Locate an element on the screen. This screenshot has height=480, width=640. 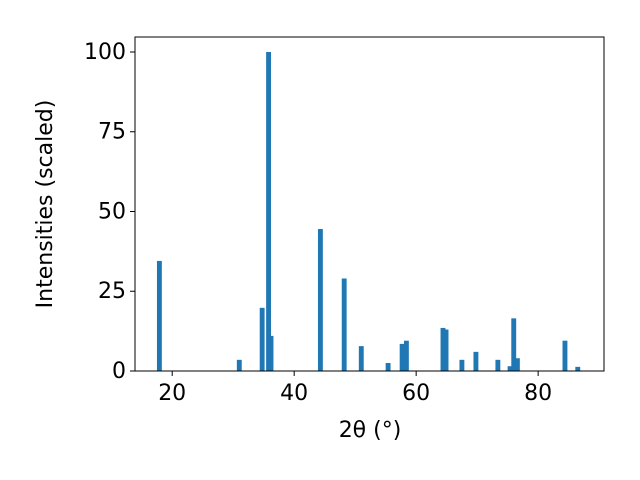
y-tick-label: 0 is located at coordinates (119, 371).